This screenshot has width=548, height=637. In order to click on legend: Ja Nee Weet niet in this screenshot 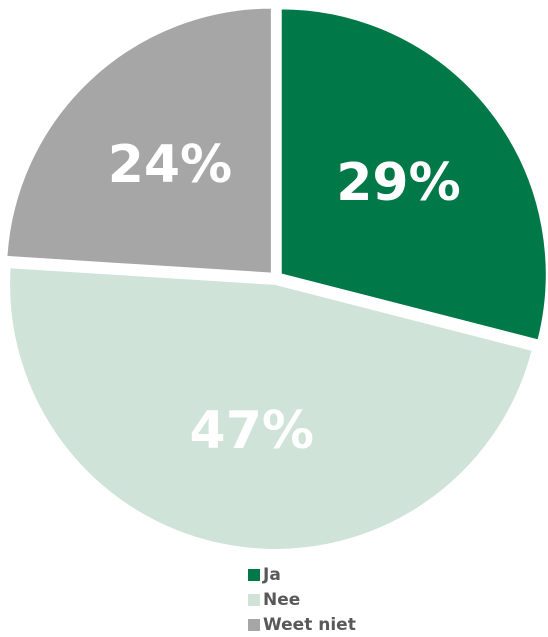, I will do `click(302, 599)`.